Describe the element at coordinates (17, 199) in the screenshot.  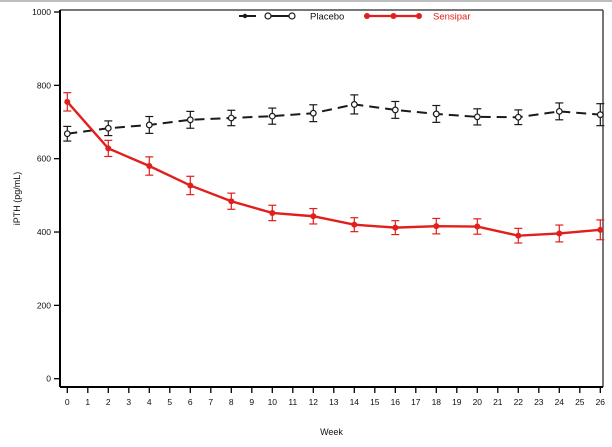
I see `y-axis-title: iPTH (pg/mL)` at that location.